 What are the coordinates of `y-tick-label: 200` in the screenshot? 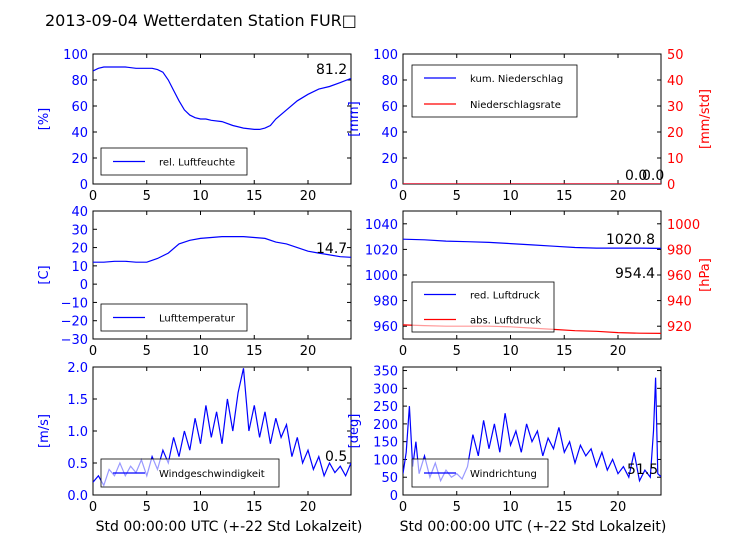 It's located at (385, 425).